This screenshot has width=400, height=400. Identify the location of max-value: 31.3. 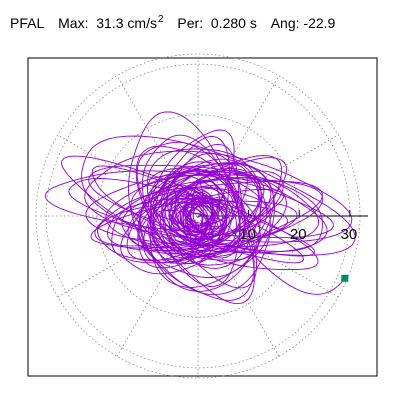
(110, 23).